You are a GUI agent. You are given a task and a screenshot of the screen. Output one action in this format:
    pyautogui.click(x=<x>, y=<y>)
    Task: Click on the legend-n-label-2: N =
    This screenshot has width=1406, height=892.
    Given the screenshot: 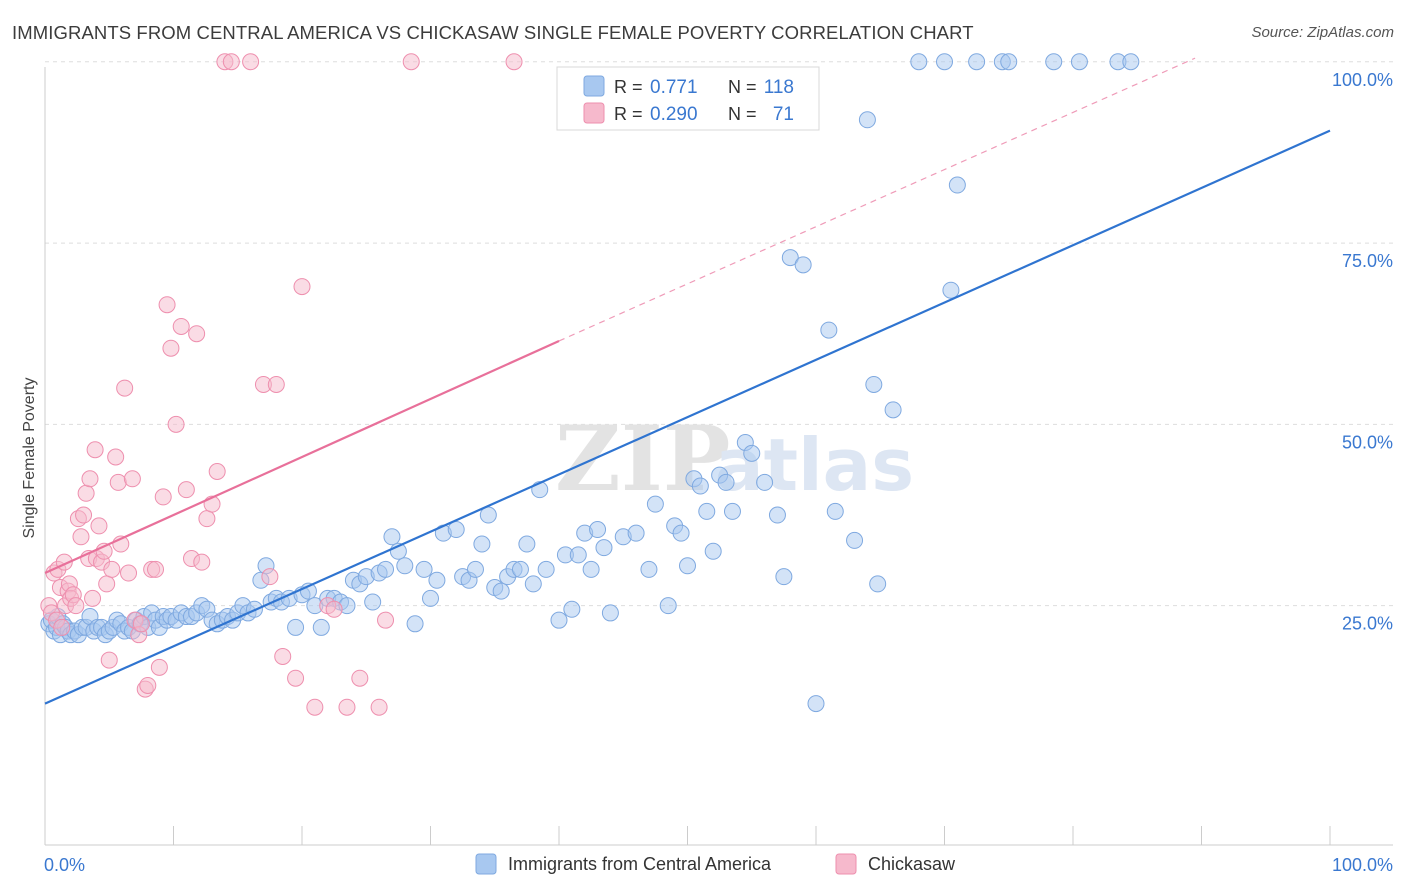 What is the action you would take?
    pyautogui.click(x=742, y=114)
    